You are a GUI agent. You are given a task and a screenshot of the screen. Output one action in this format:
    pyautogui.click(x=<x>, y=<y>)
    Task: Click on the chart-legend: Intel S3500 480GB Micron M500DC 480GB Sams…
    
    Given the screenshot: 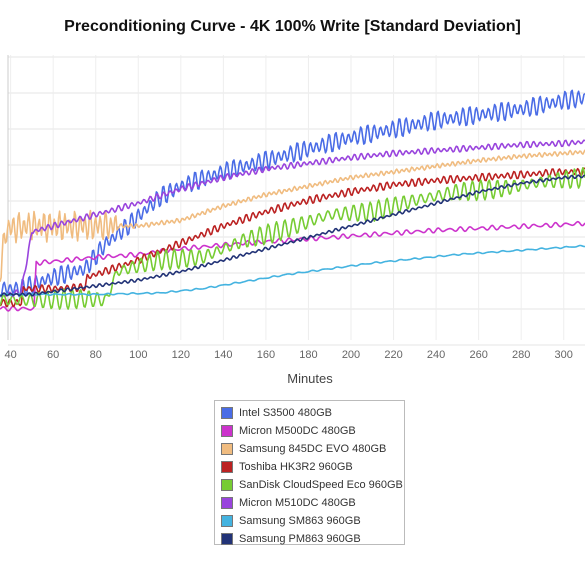 What is the action you would take?
    pyautogui.click(x=309, y=472)
    